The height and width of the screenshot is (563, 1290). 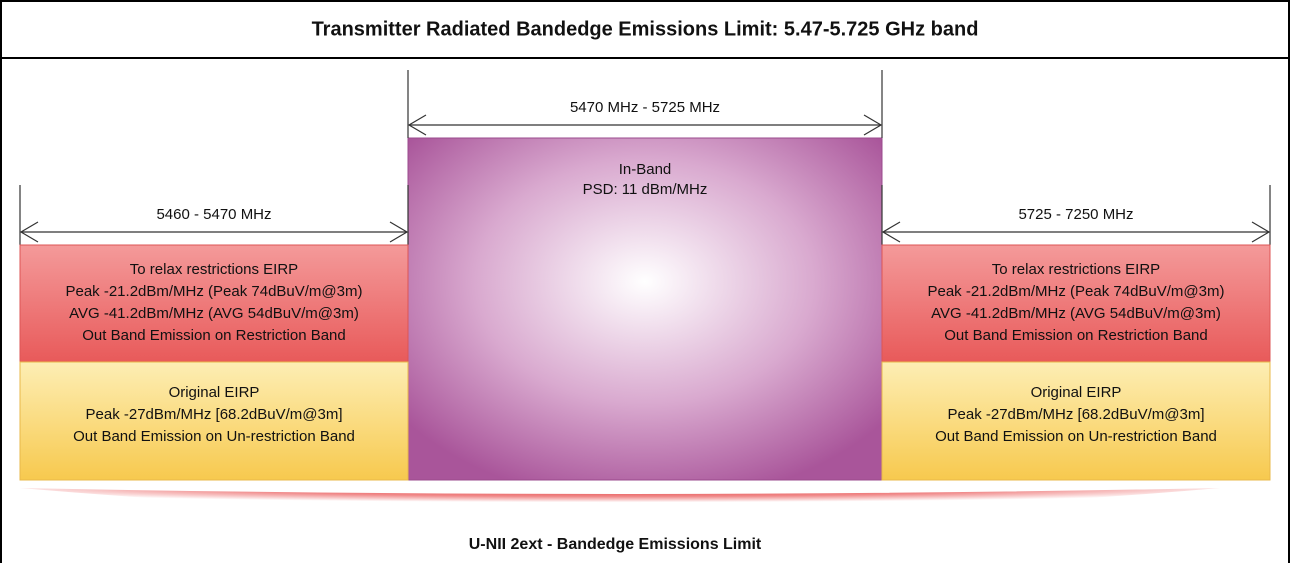 What do you see at coordinates (645, 189) in the screenshot?
I see `in-band-psd: PSD: 11 dBm/MHz` at bounding box center [645, 189].